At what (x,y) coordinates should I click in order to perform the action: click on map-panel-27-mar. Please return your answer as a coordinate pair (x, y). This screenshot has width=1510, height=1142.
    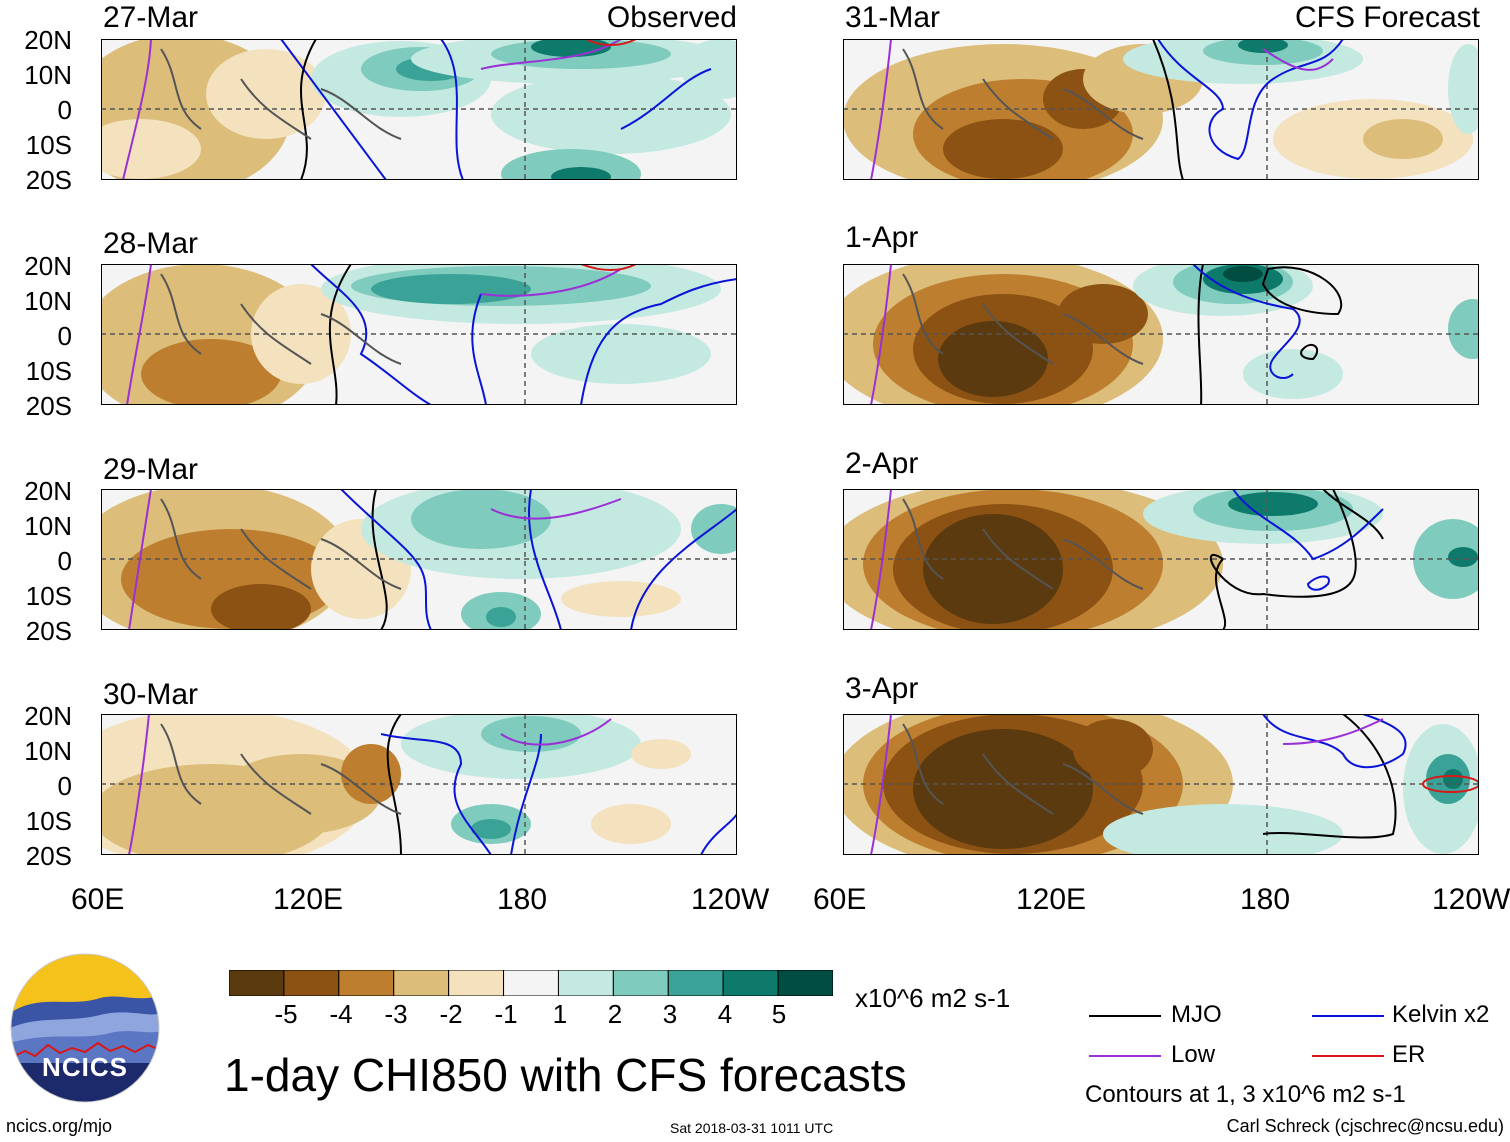
    Looking at the image, I should click on (419, 109).